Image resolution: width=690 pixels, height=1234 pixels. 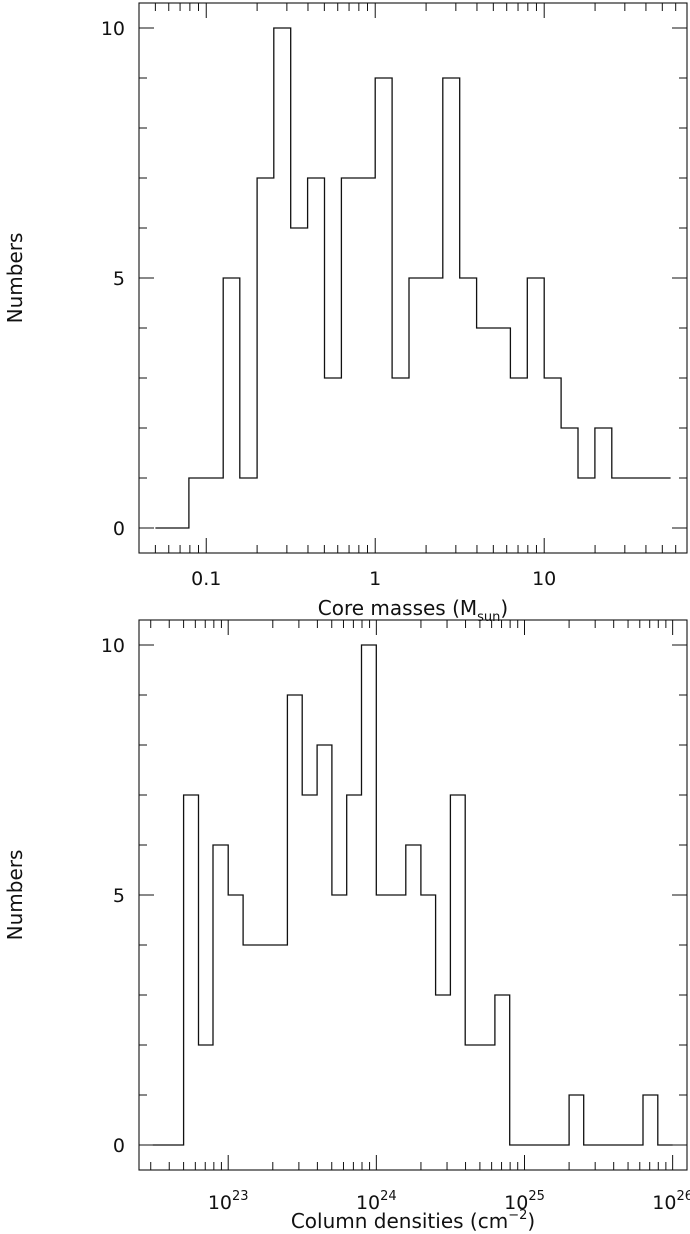 I want to click on x-axis-title: Core masses (Msun), so click(x=413, y=610).